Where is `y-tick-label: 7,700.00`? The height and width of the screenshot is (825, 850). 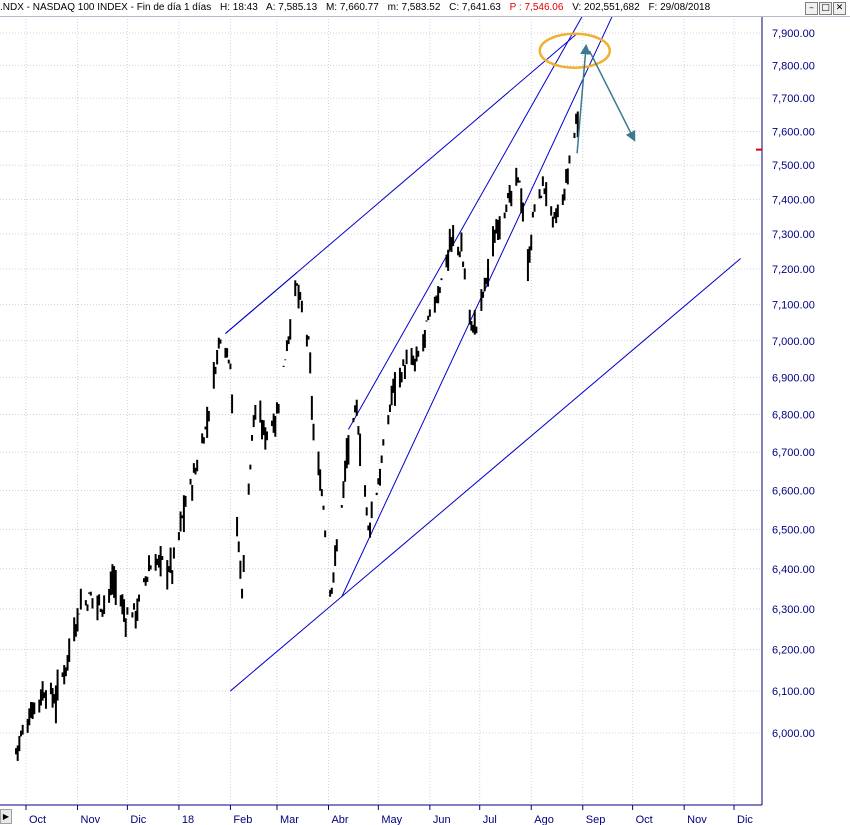
y-tick-label: 7,700.00 is located at coordinates (793, 99).